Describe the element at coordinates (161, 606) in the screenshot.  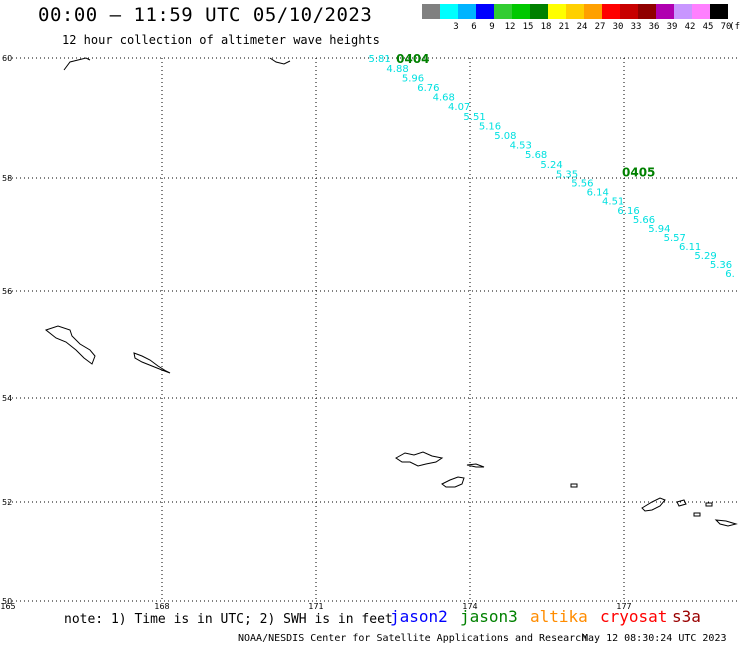
I see `longitude-label: 168` at that location.